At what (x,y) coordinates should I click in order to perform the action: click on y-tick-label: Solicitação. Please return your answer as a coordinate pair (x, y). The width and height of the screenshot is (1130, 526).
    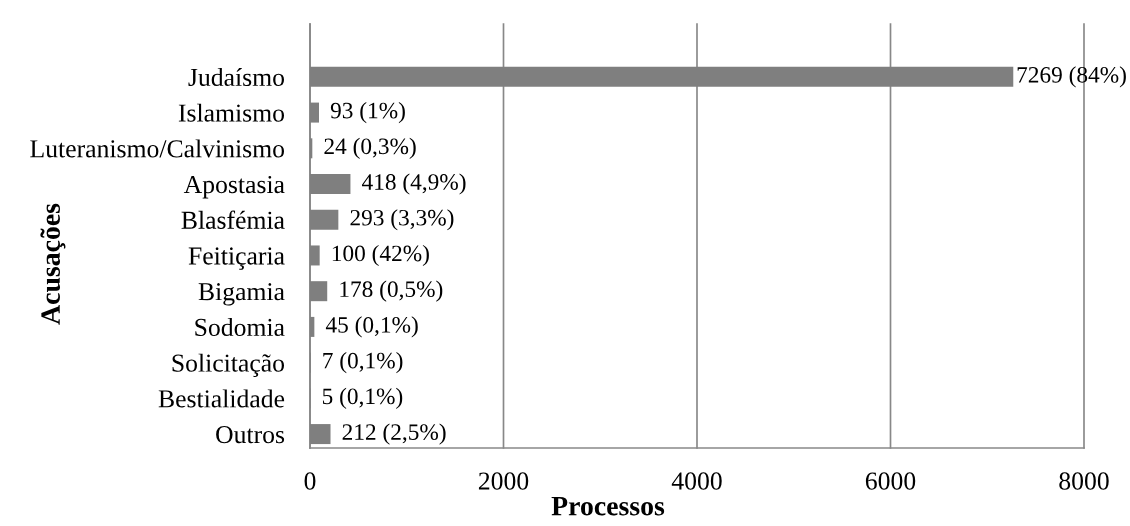
    Looking at the image, I should click on (228, 365).